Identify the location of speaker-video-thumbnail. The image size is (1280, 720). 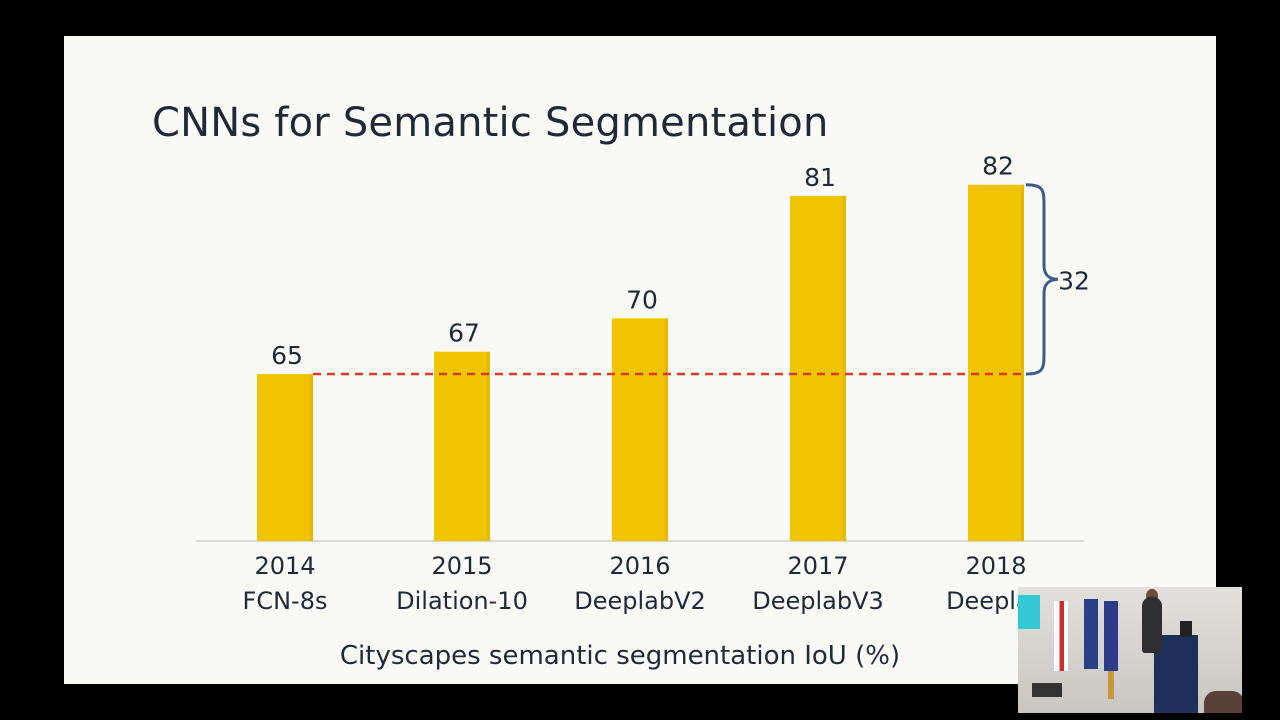
(1130, 650).